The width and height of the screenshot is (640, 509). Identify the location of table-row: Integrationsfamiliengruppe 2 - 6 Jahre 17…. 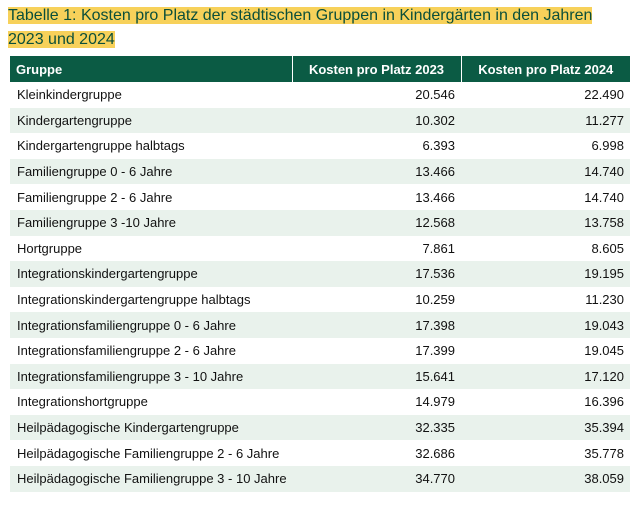
(320, 350).